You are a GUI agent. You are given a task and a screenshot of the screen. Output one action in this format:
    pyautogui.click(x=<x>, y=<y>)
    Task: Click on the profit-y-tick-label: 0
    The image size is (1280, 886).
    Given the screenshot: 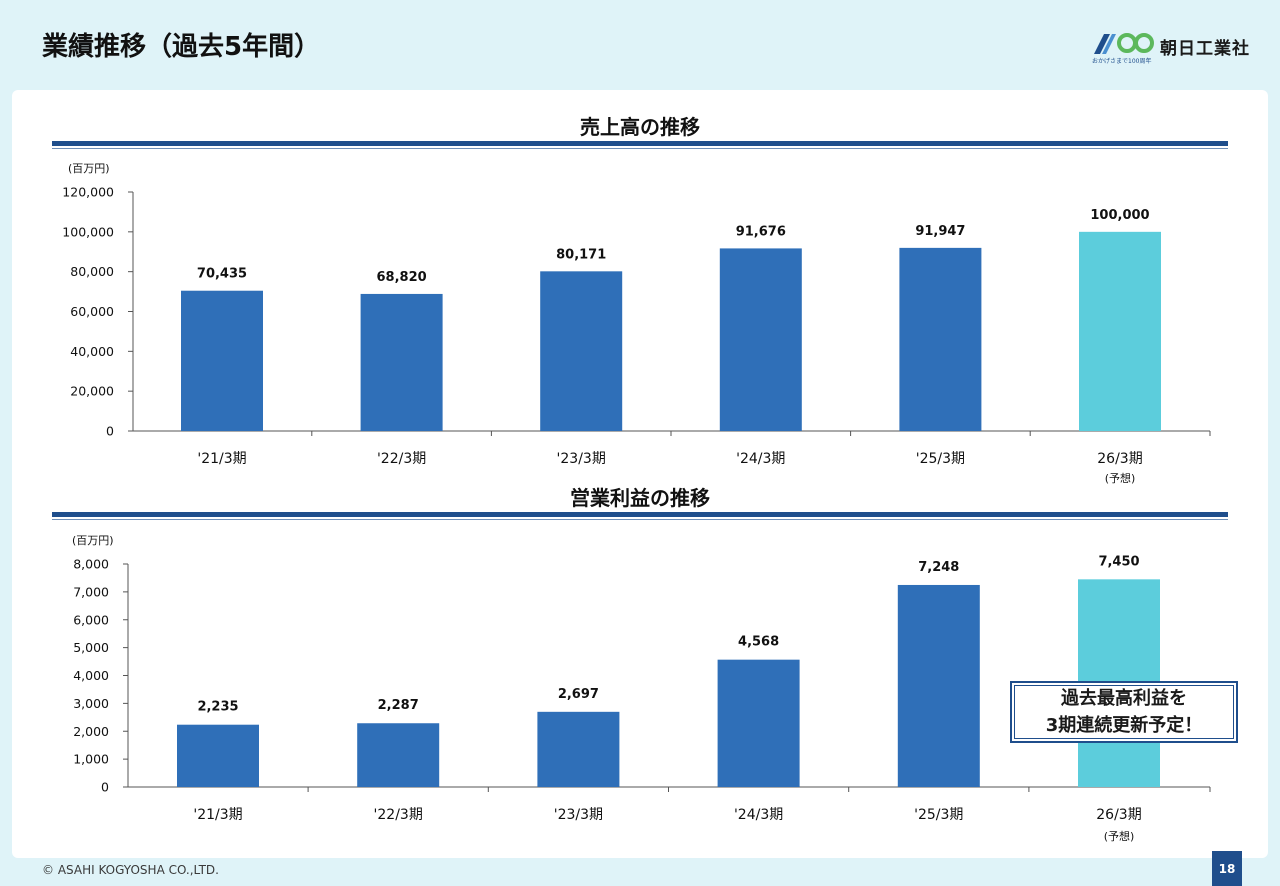 What is the action you would take?
    pyautogui.click(x=105, y=787)
    